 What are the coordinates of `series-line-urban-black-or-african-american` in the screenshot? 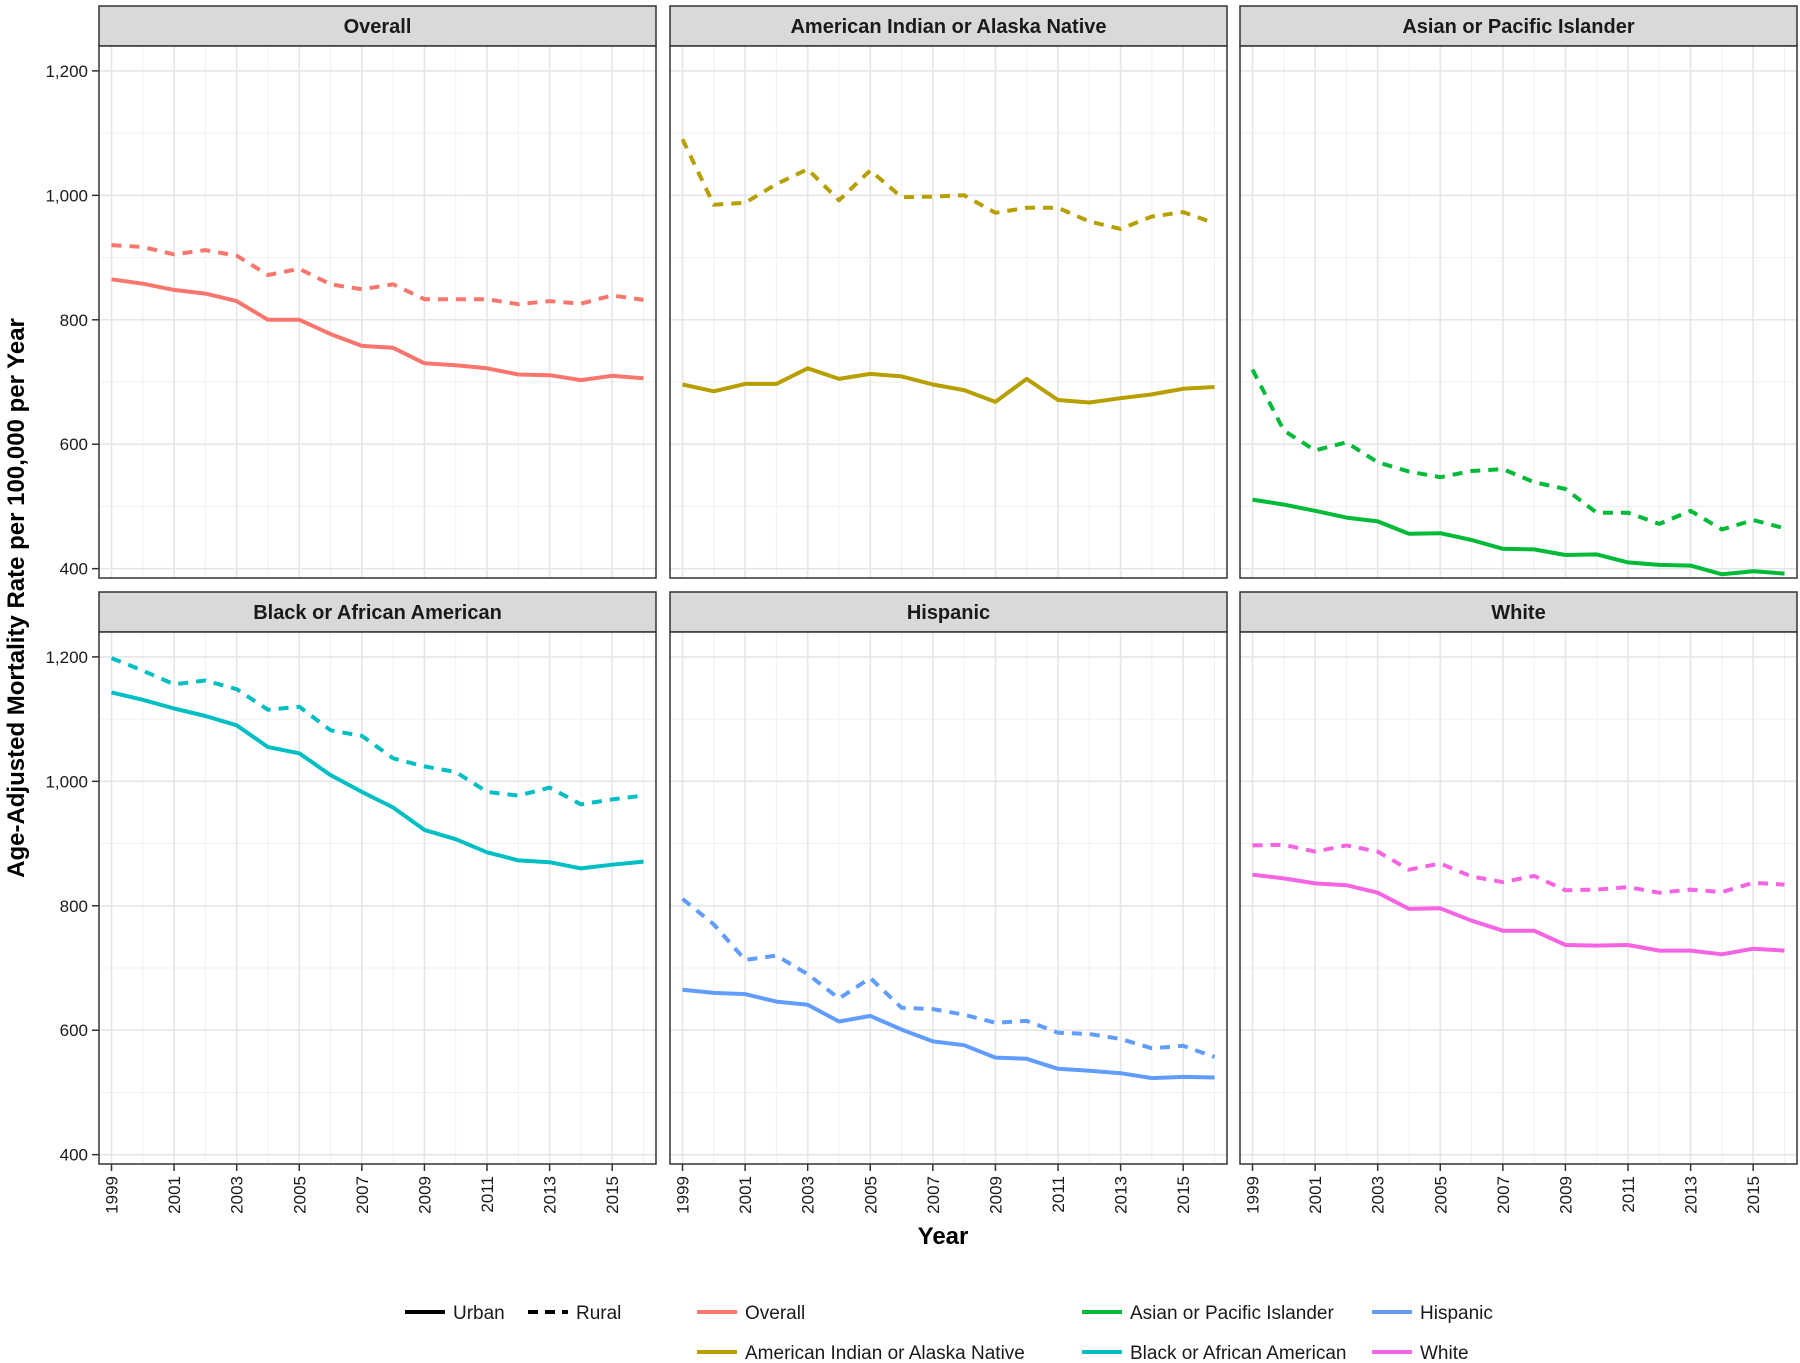 It's located at (377, 780).